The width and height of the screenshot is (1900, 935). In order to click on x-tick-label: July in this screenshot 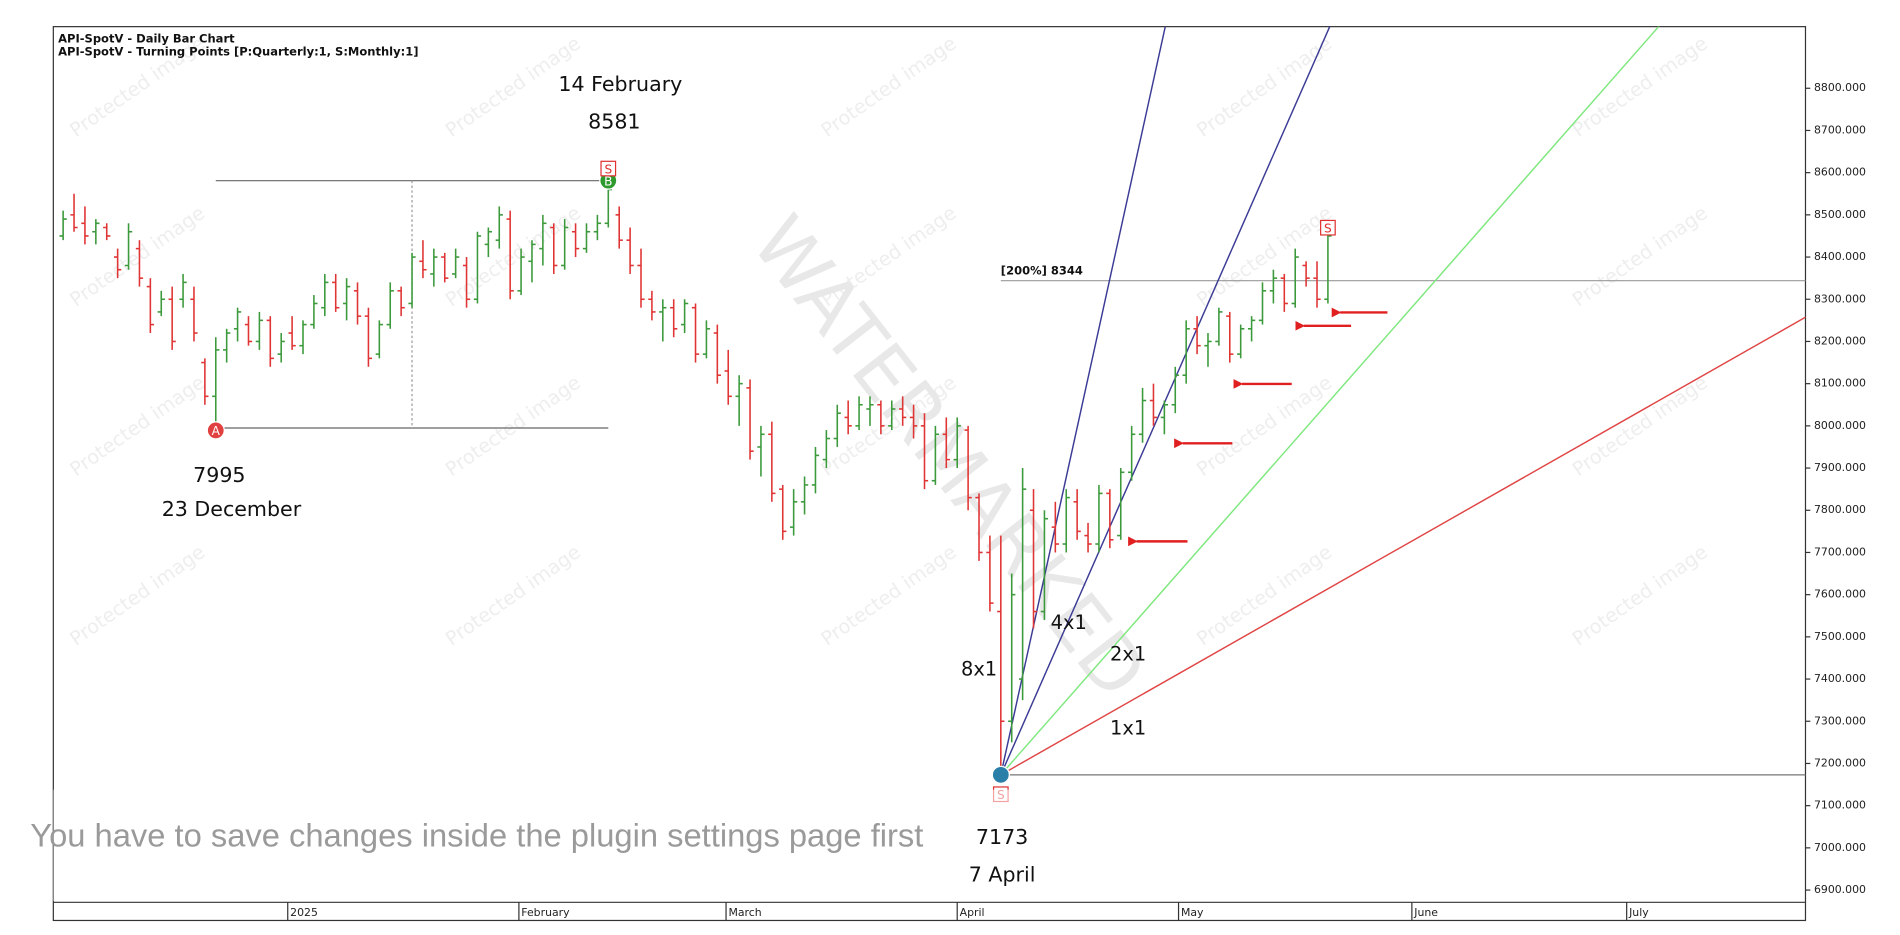, I will do `click(1638, 912)`.